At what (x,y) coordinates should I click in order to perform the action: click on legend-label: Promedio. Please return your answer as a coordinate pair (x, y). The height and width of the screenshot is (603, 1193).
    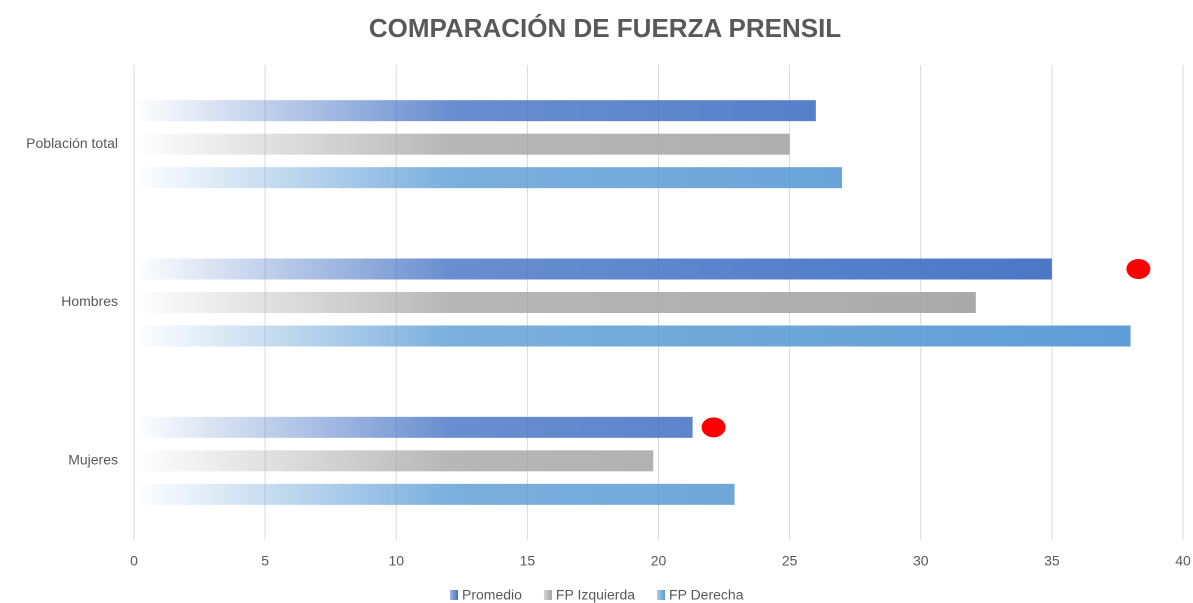
    Looking at the image, I should click on (492, 595).